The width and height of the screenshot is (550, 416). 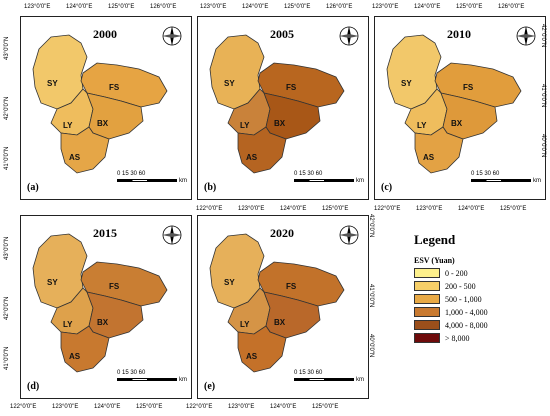 What do you see at coordinates (434, 260) in the screenshot?
I see `legend-subtitle: ESV (Yuan)` at bounding box center [434, 260].